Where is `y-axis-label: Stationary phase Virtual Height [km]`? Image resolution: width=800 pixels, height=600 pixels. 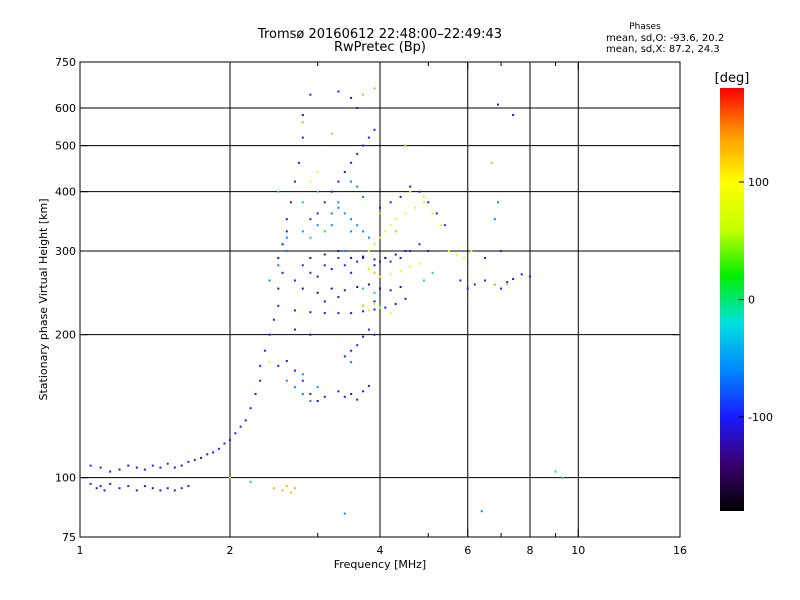 y-axis-label: Stationary phase Virtual Height [km] is located at coordinates (43, 299).